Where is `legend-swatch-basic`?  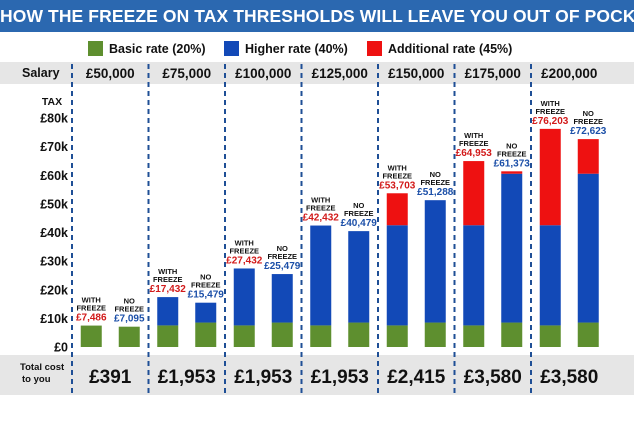 legend-swatch-basic is located at coordinates (95, 48).